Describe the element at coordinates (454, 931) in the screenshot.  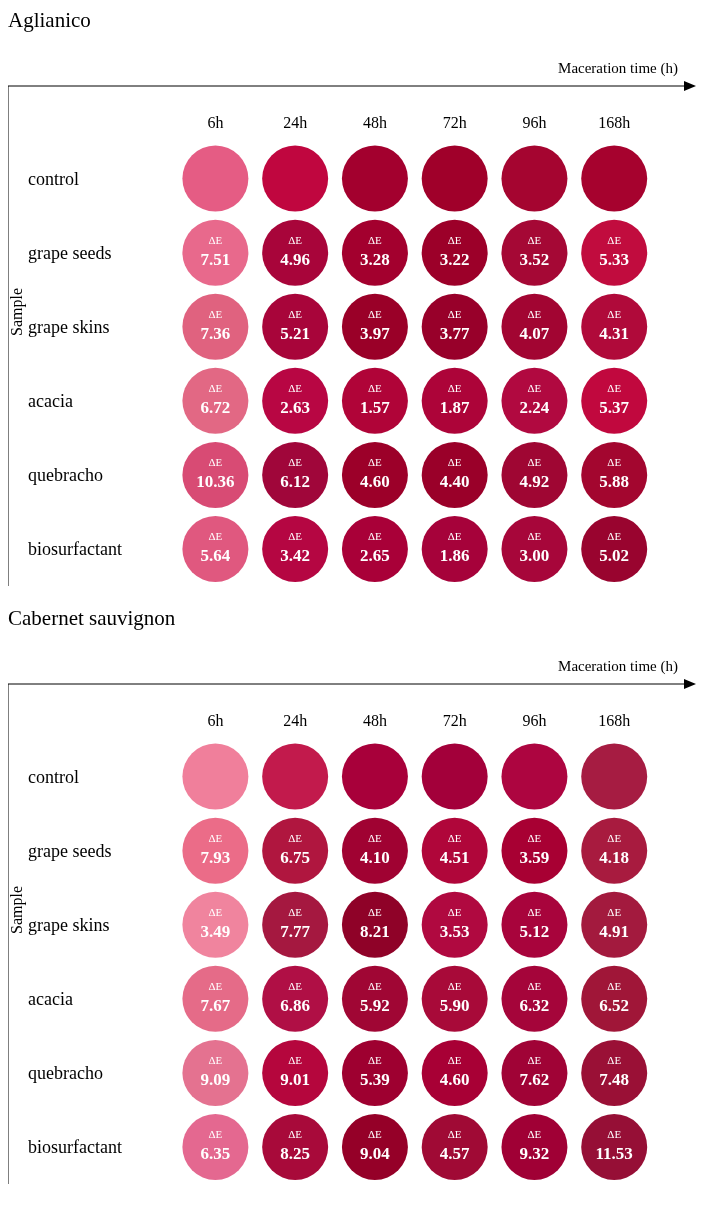
I see `data-label: 3.53` at that location.